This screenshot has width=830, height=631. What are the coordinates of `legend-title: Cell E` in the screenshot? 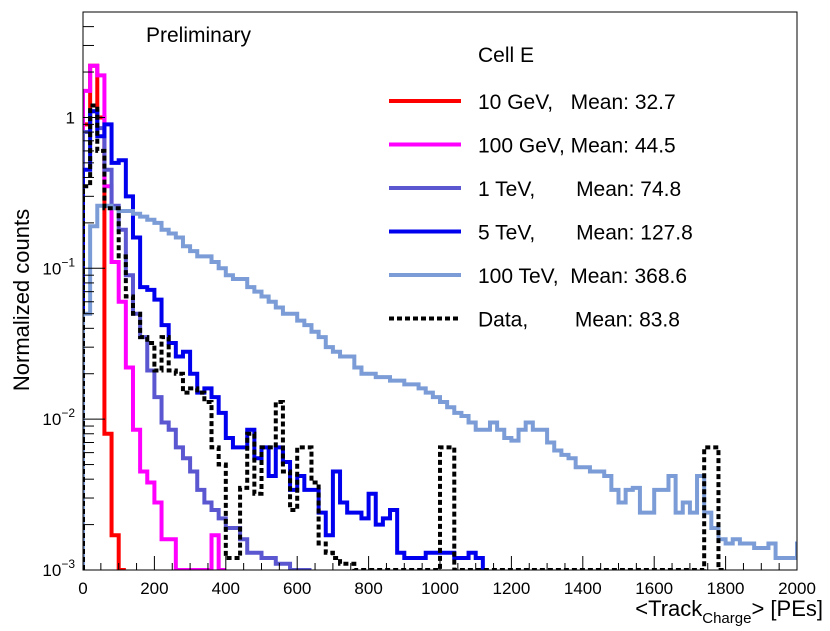 It's located at (506, 55).